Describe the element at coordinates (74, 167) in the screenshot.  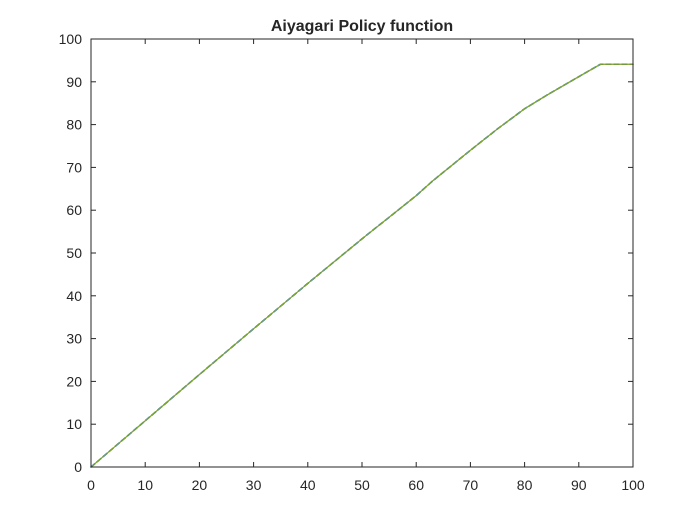
I see `y-tick-label: 70` at that location.